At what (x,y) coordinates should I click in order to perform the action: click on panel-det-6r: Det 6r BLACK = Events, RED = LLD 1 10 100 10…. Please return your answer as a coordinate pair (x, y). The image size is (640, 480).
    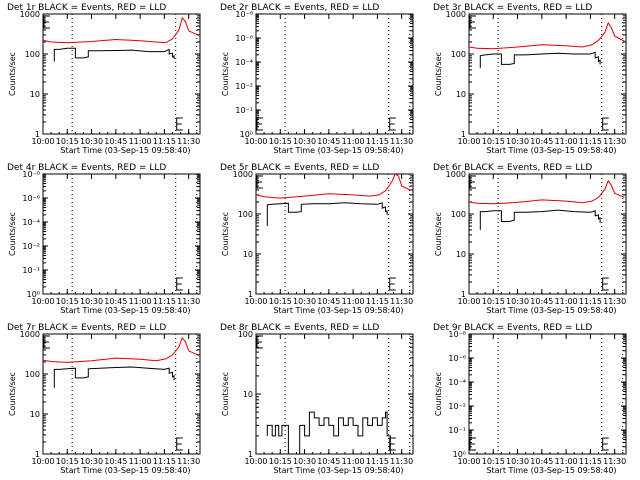
    Looking at the image, I should click on (530, 239).